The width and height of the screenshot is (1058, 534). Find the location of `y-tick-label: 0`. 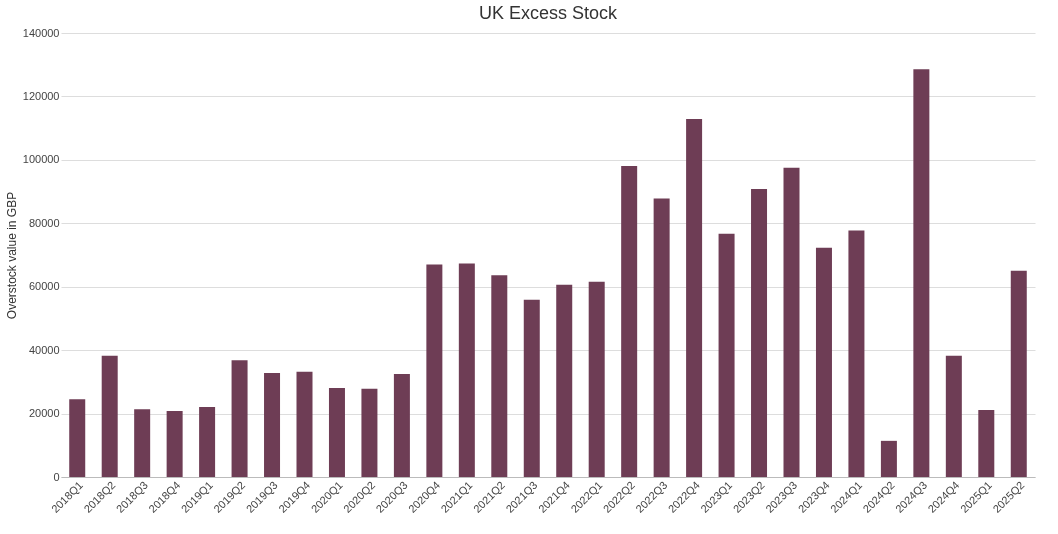

y-tick-label: 0 is located at coordinates (56, 476).